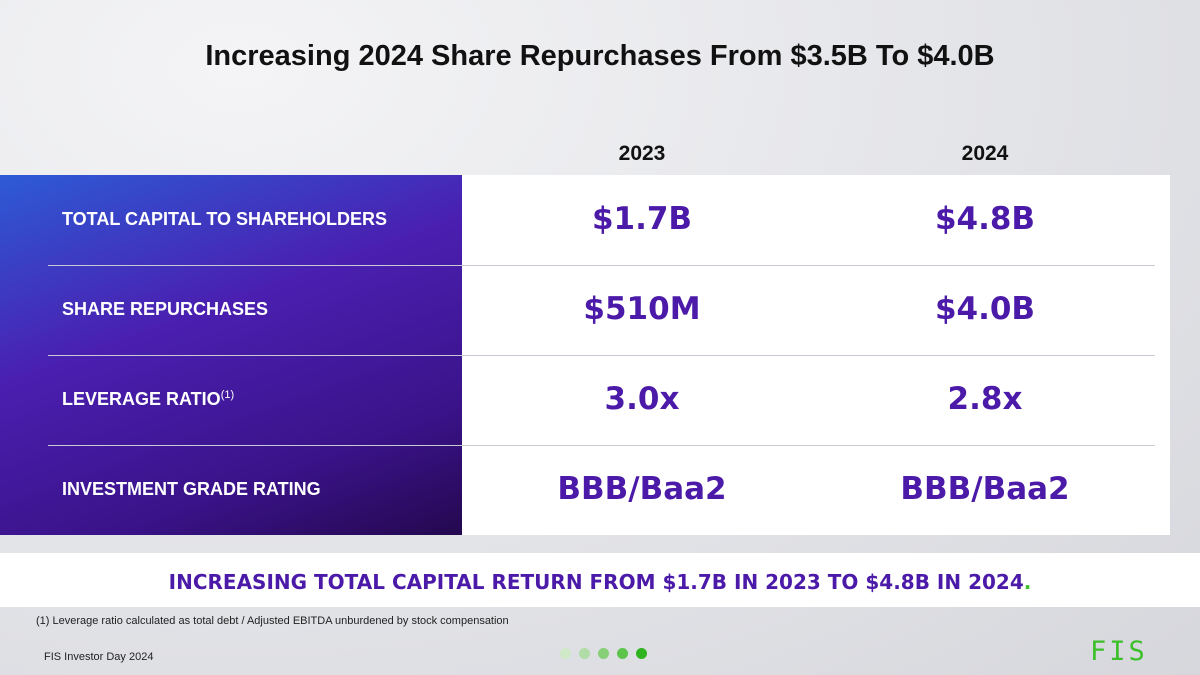 The image size is (1200, 675). I want to click on cell-value: $1.7B, so click(642, 219).